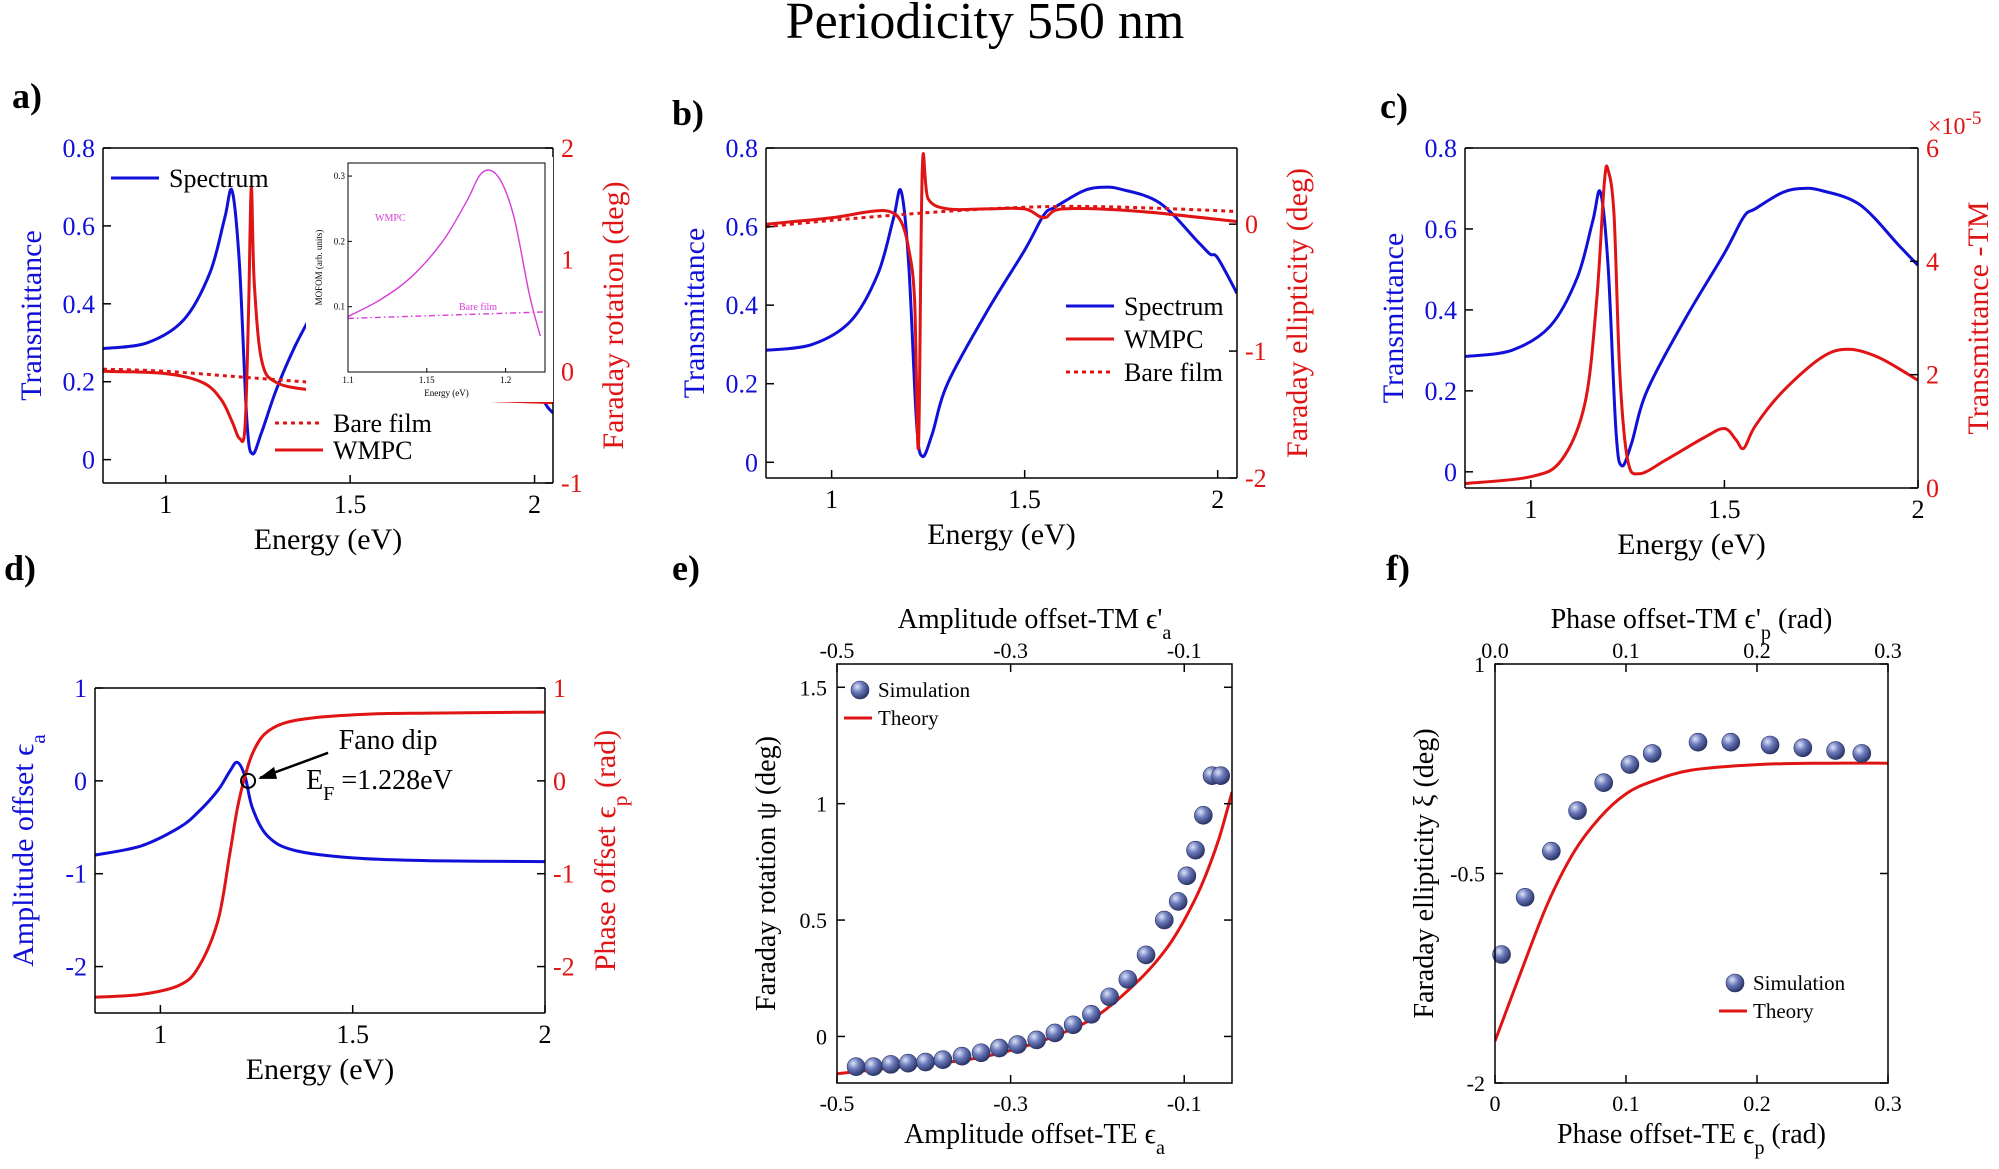 Image resolution: width=1999 pixels, height=1169 pixels. I want to click on y-right-tick-label: 4, so click(1932, 261).